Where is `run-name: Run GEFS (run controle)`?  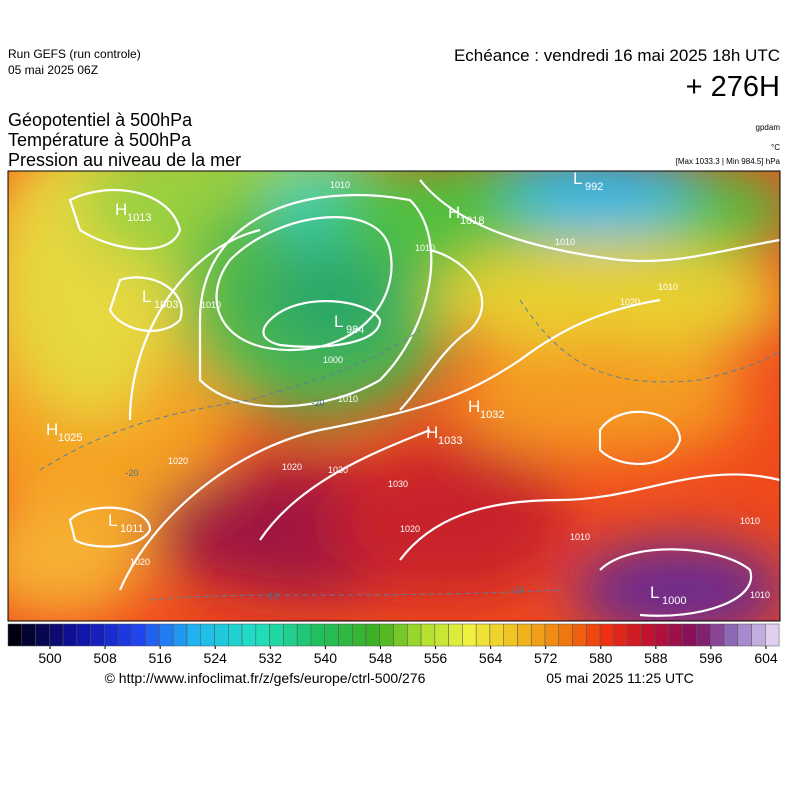 run-name: Run GEFS (run controle) is located at coordinates (74, 54).